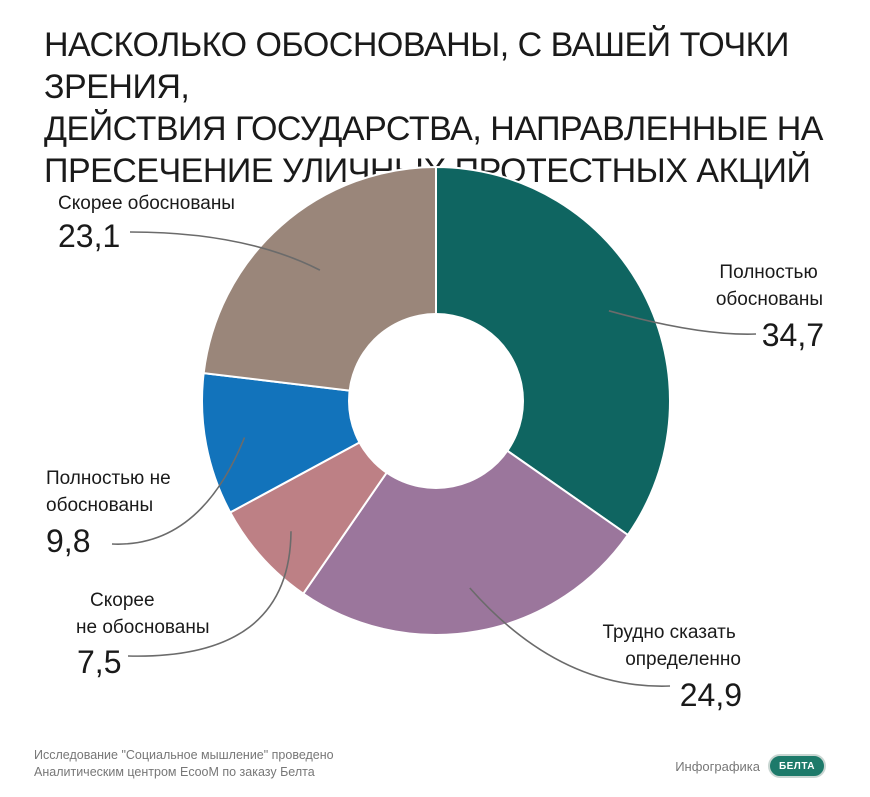 The image size is (870, 797). I want to click on leader-line-fully-unjustified, so click(178, 491).